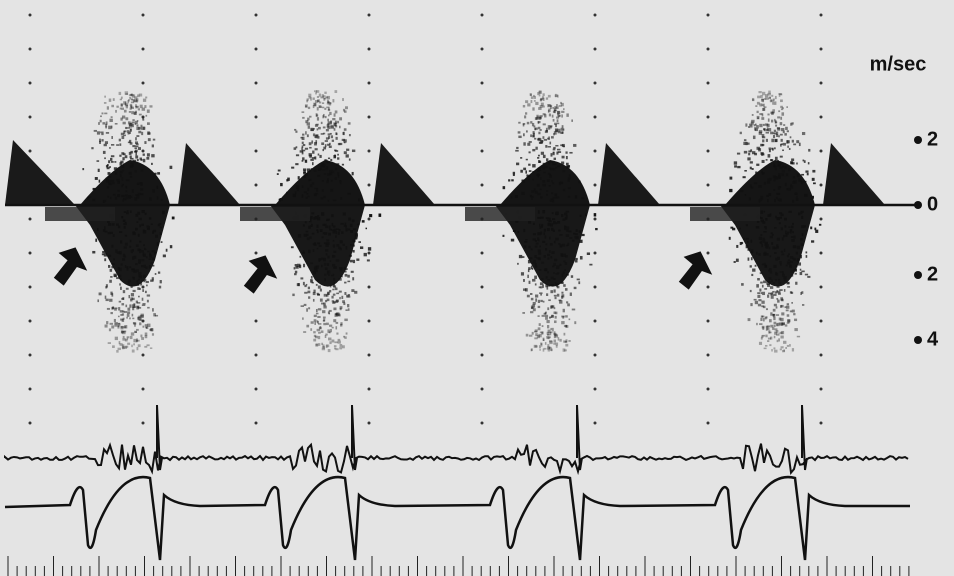  What do you see at coordinates (725, 214) in the screenshot?
I see `baseline-signal` at bounding box center [725, 214].